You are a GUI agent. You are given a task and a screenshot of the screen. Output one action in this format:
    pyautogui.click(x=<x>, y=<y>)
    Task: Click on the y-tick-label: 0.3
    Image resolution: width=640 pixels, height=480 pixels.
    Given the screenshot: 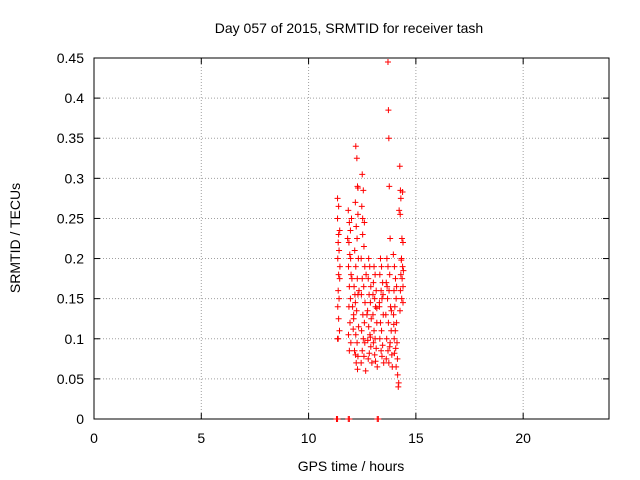 What is the action you would take?
    pyautogui.click(x=75, y=178)
    